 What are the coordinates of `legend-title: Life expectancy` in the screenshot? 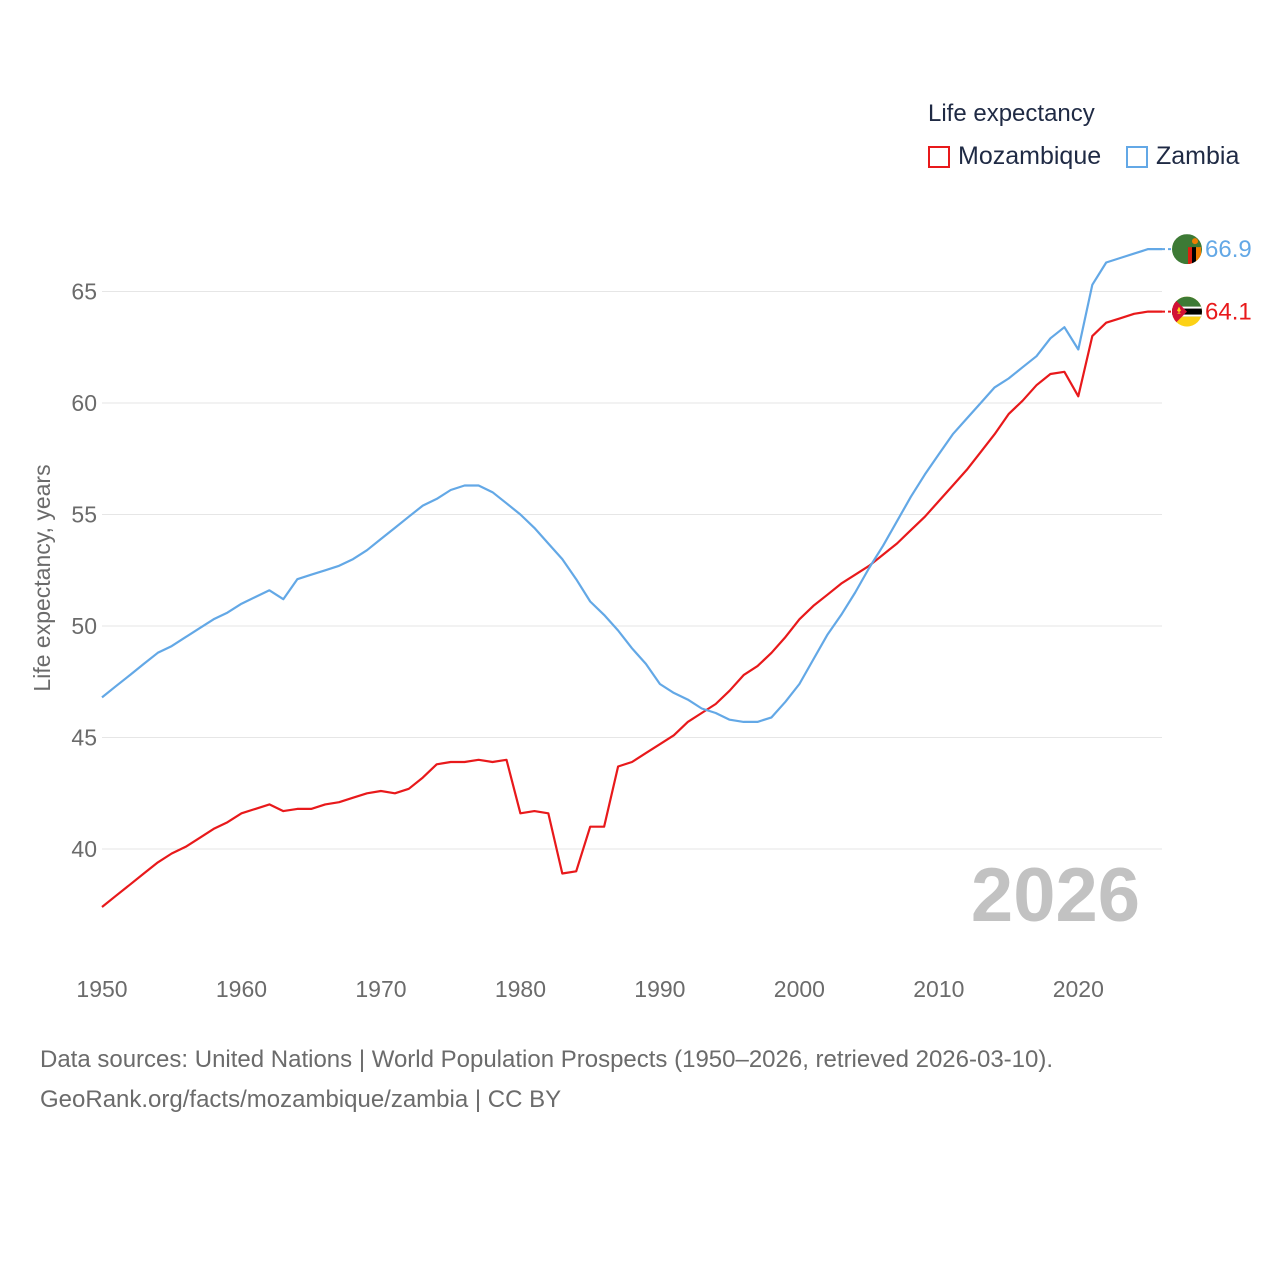 It's located at (1011, 113).